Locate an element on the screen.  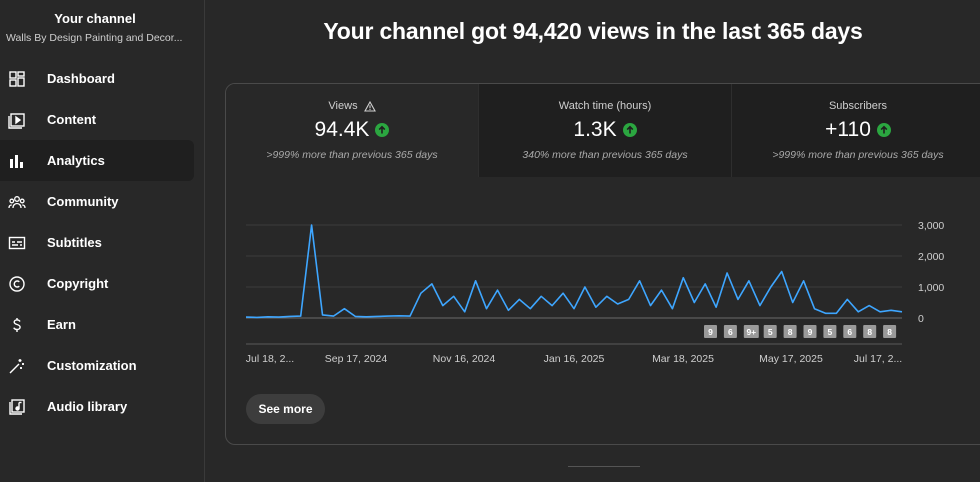
tab-value-text: 94.4K is located at coordinates (342, 129).